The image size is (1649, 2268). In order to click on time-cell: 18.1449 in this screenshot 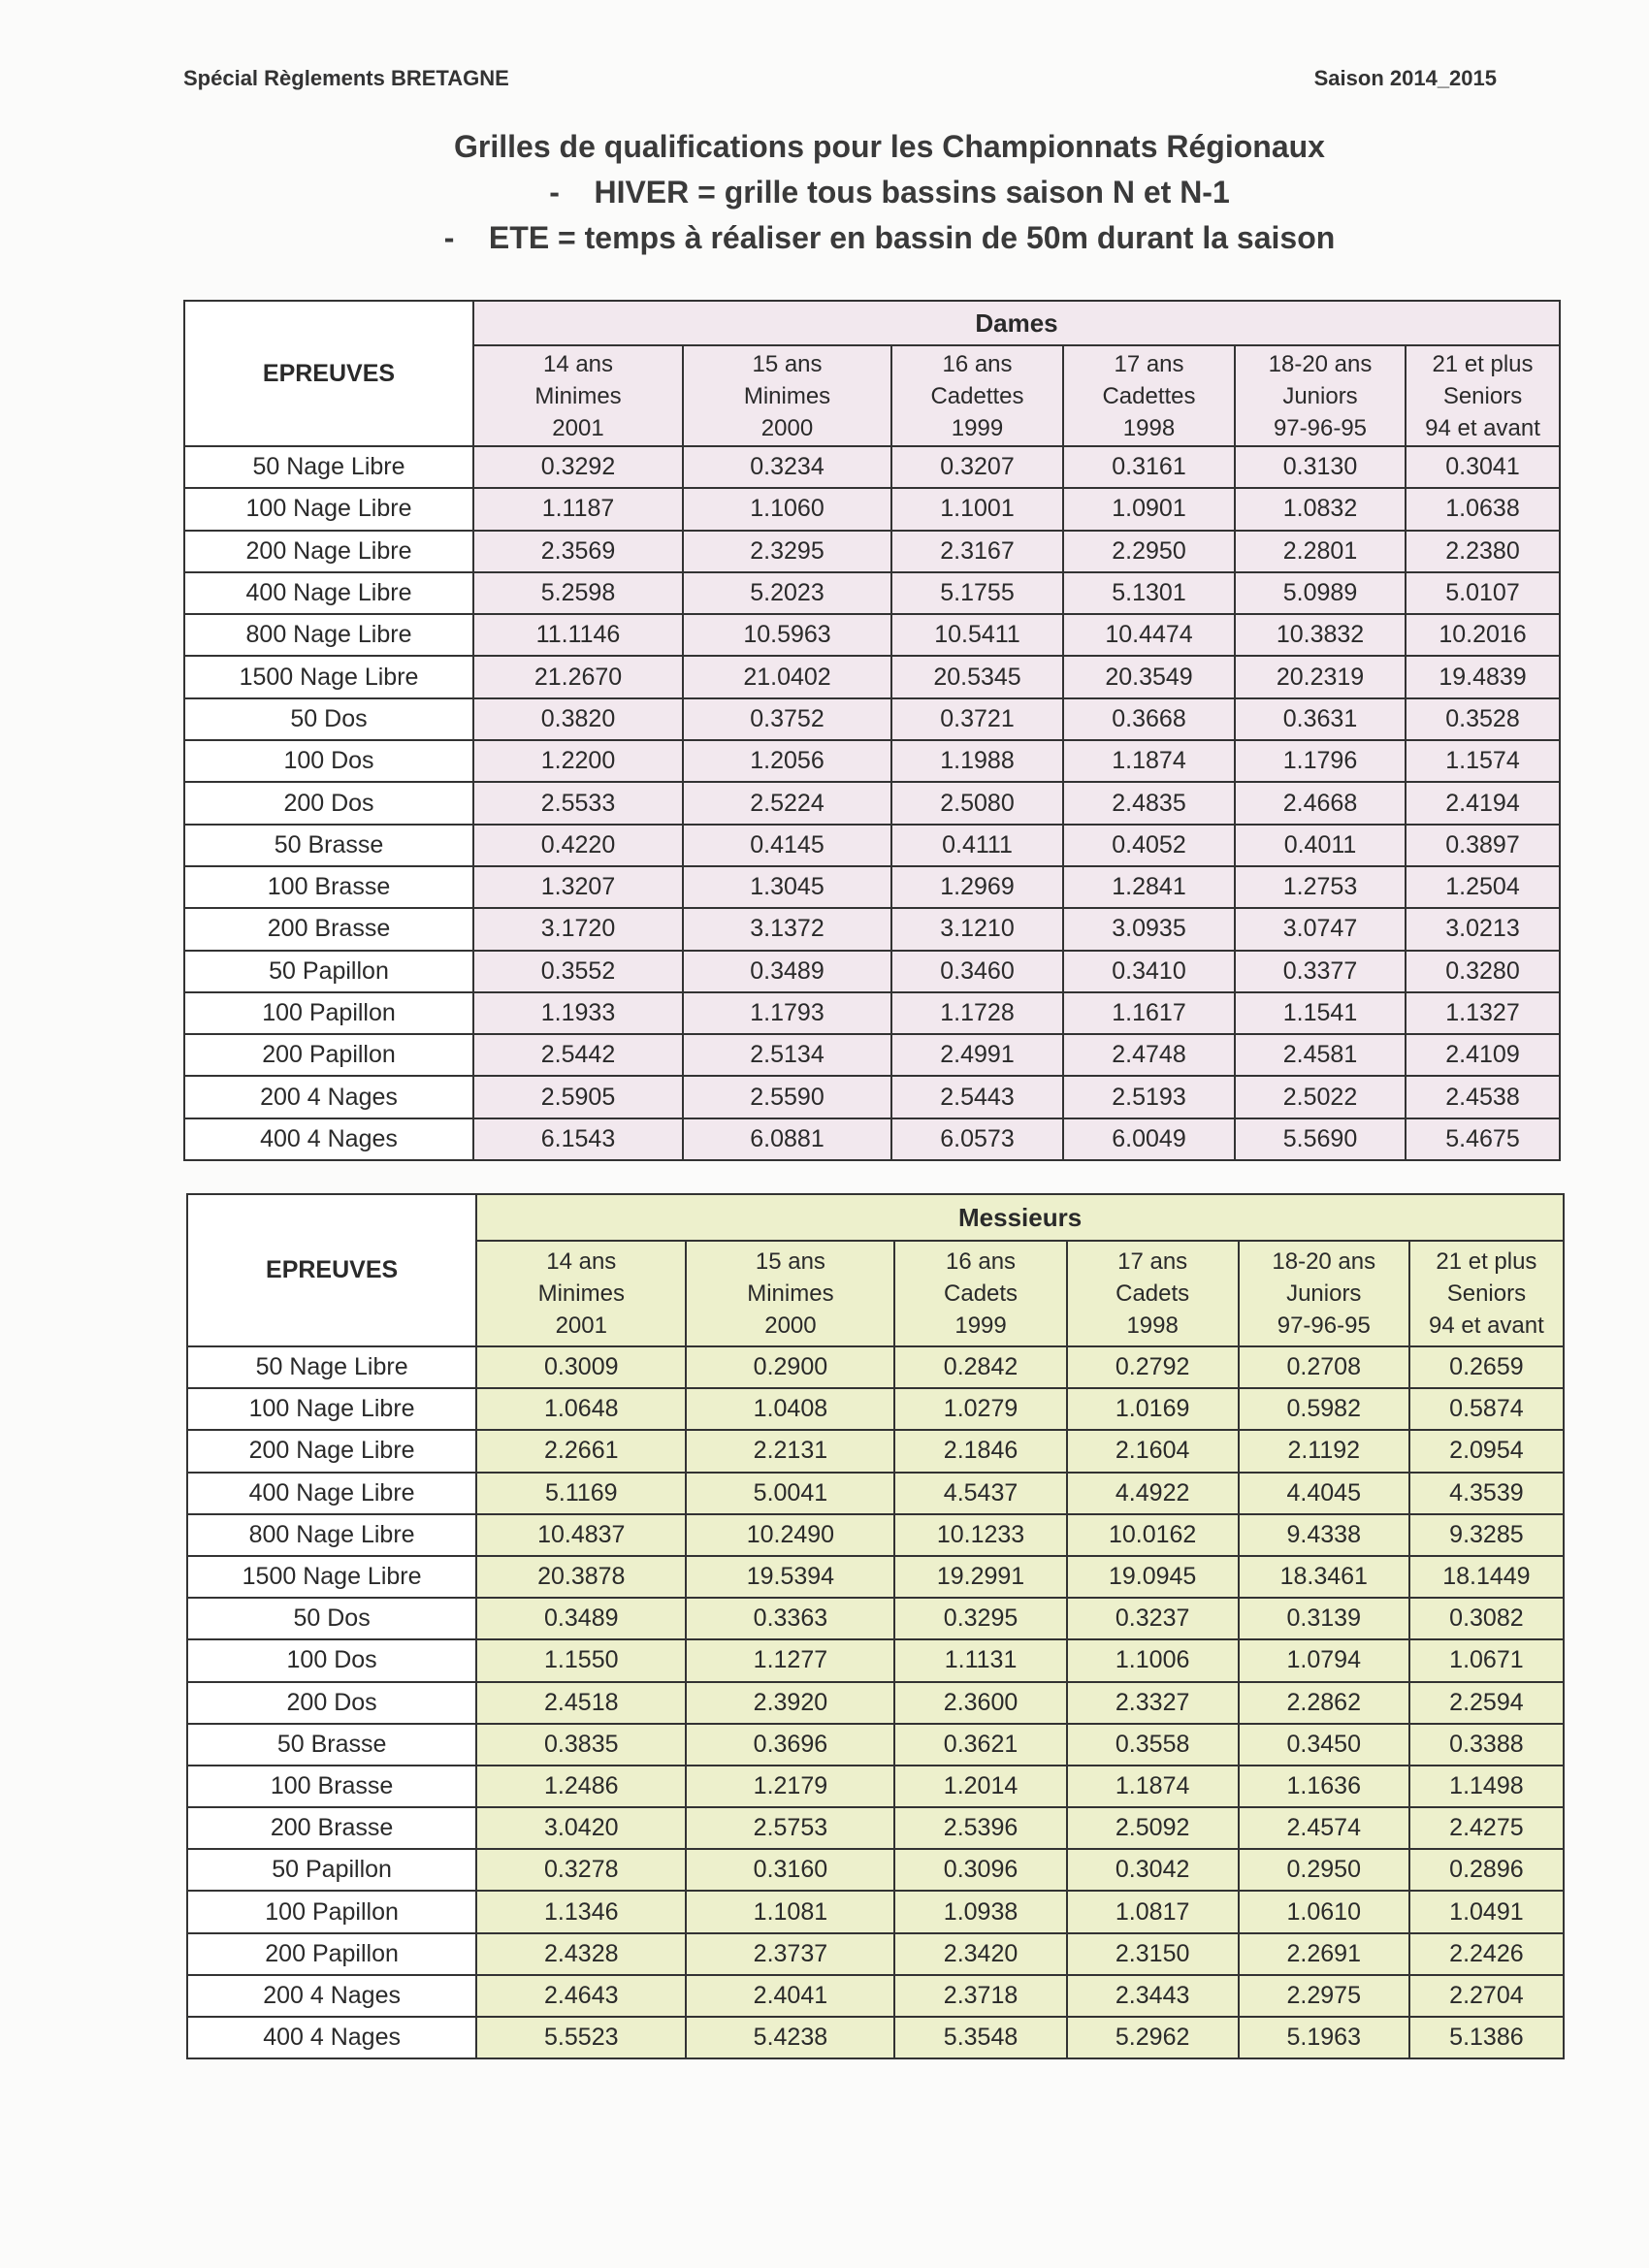, I will do `click(1486, 1577)`.